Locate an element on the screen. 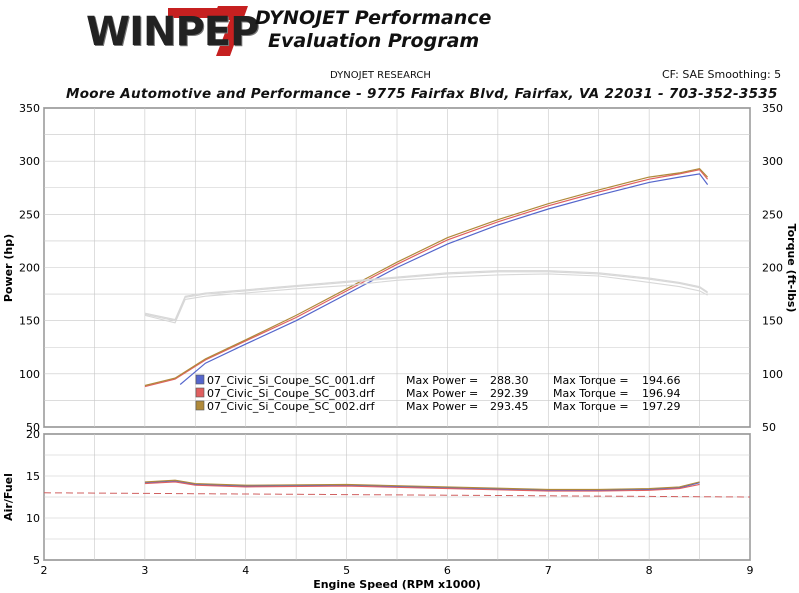  power-tick-label: 100 is located at coordinates (29, 374).